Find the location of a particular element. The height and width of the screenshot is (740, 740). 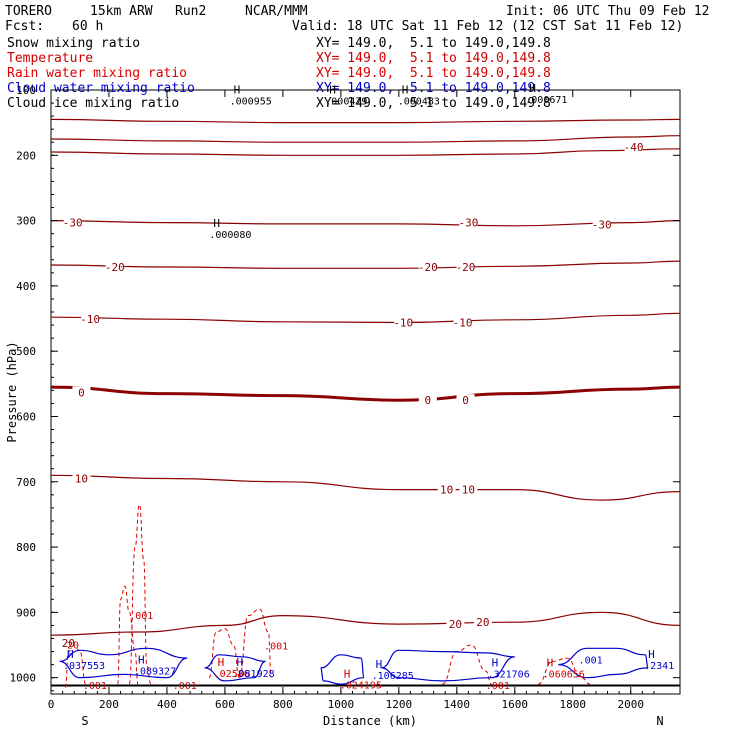

max-marker-11: H is located at coordinates (495, 663).